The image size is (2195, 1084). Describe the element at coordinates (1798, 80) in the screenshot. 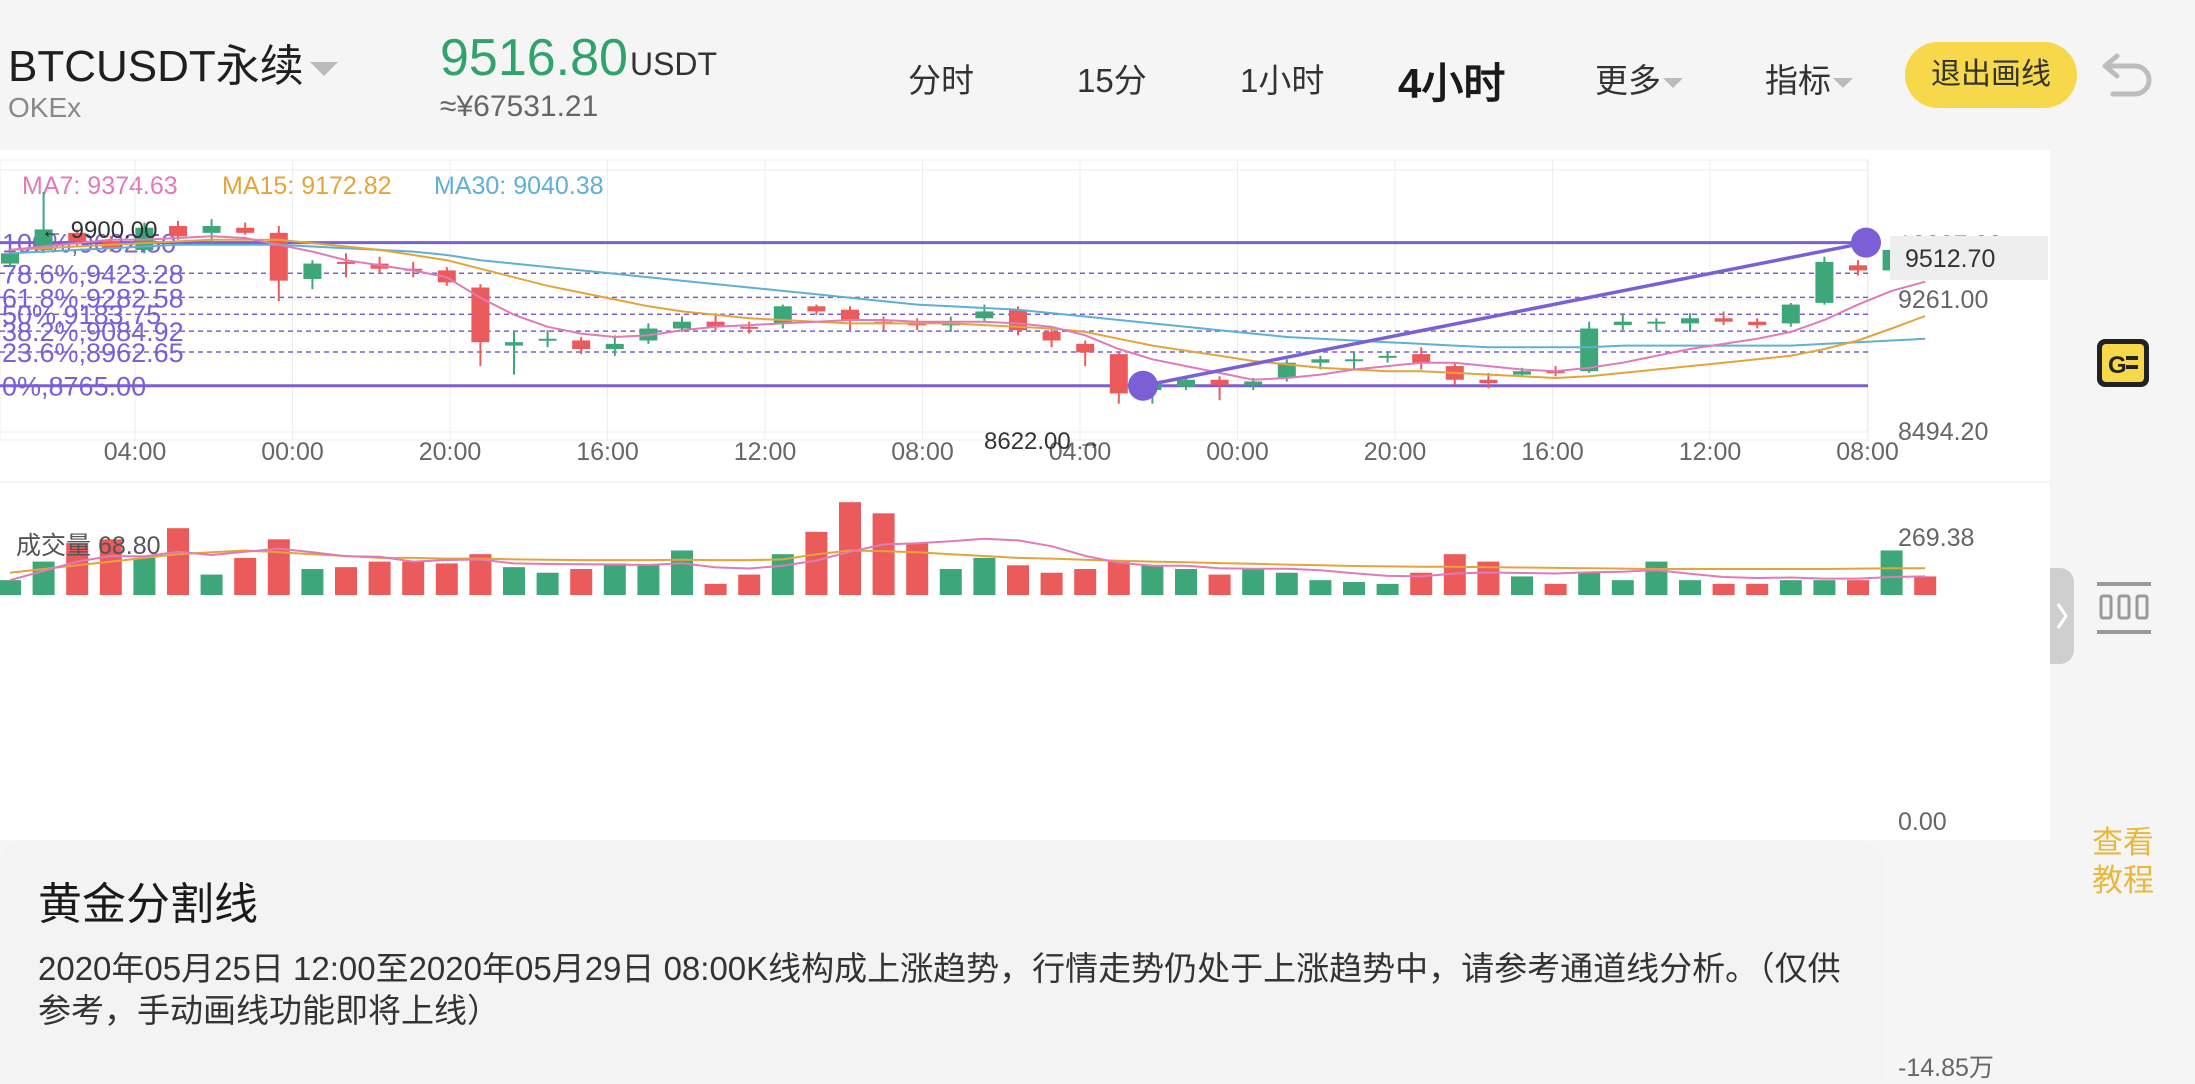

I see `tab-label: 指标` at that location.